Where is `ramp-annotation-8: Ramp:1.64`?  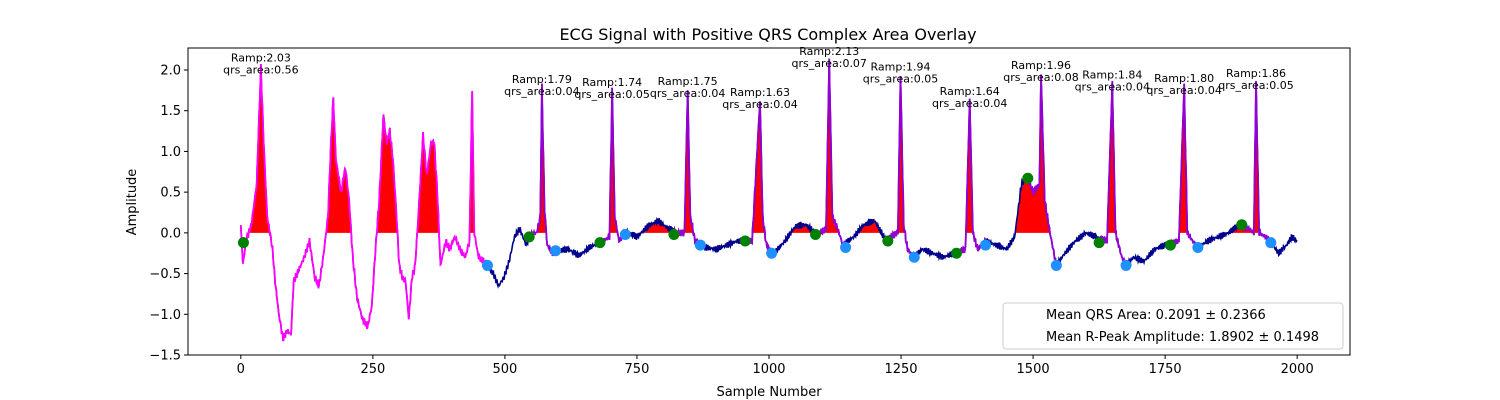 ramp-annotation-8: Ramp:1.64 is located at coordinates (970, 91).